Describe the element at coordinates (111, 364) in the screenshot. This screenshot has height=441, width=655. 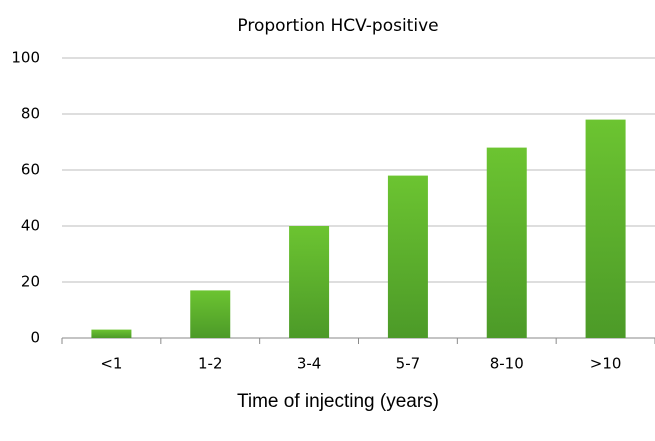
I see `x-tick-label: <1` at that location.